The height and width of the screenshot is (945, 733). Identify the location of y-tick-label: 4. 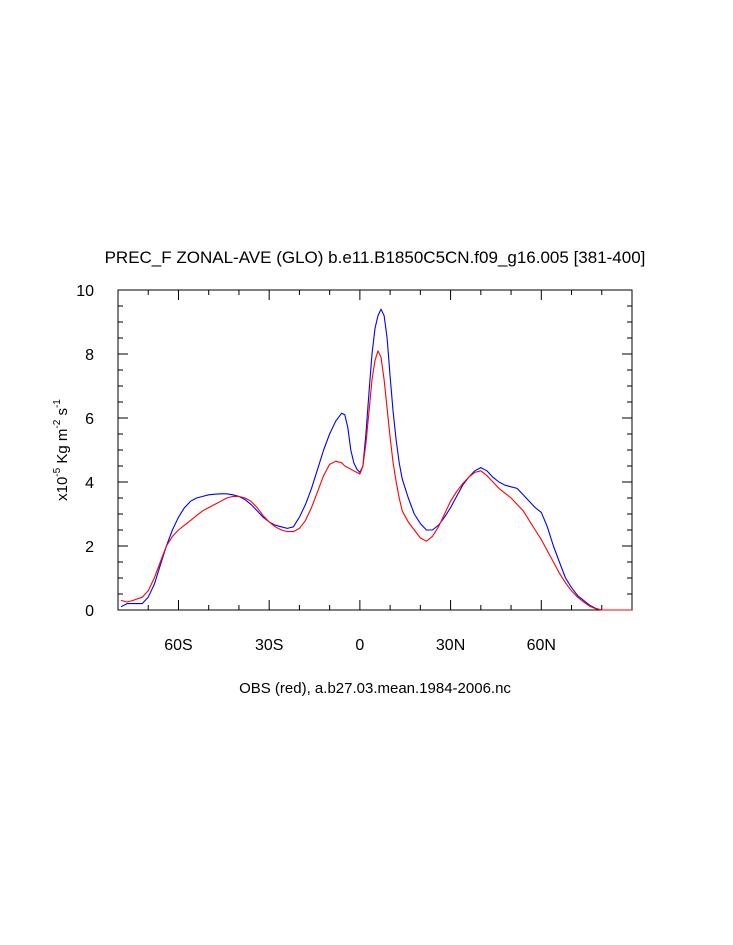
(89, 483).